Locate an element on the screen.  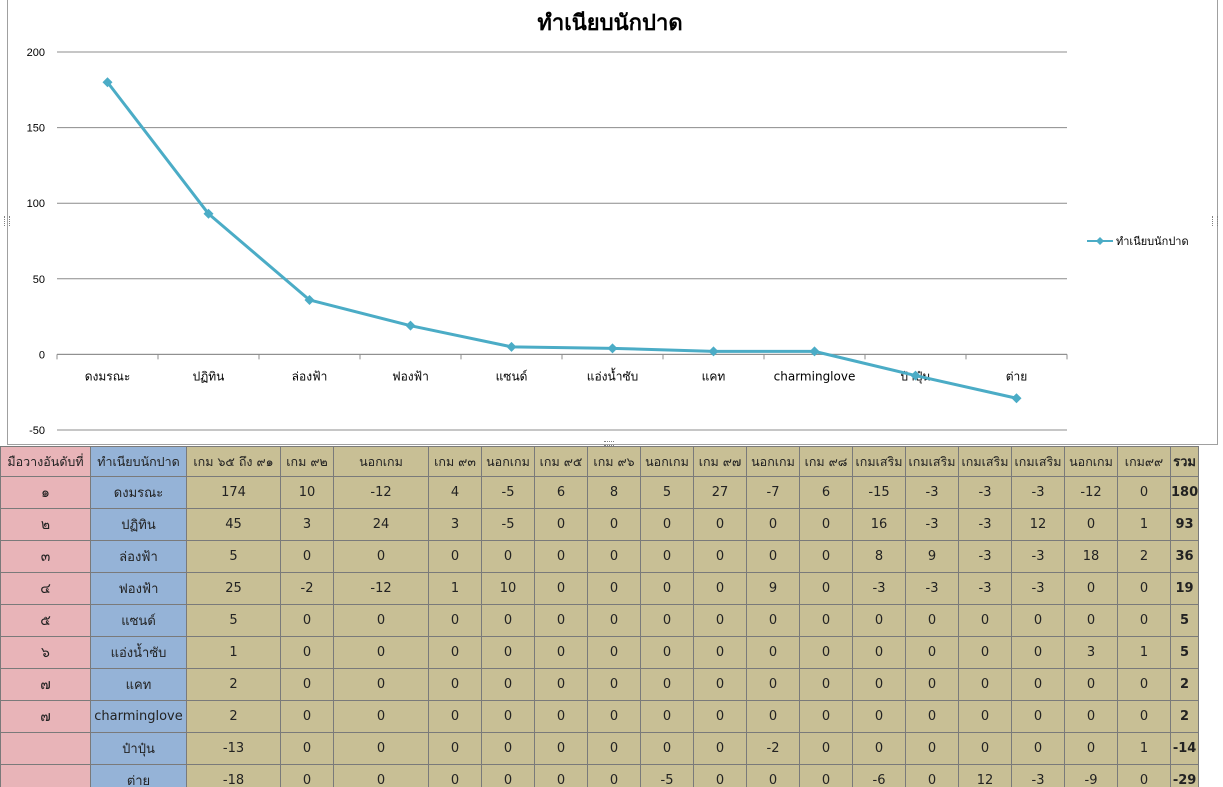
score-cell: -13 is located at coordinates (233, 748).